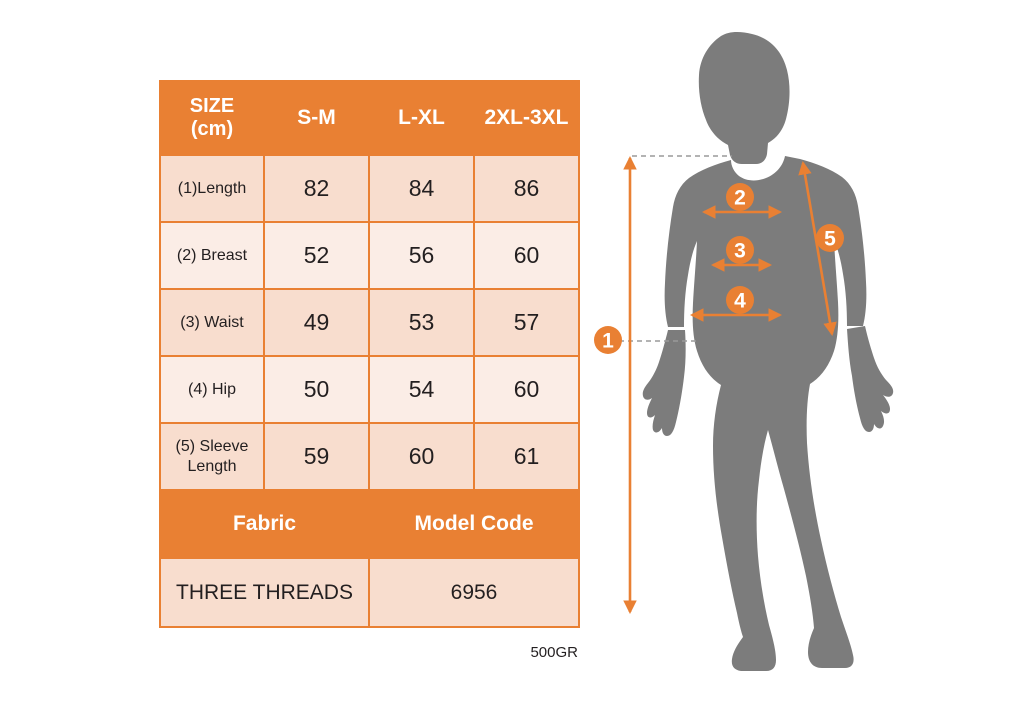 The height and width of the screenshot is (705, 1024). Describe the element at coordinates (316, 389) in the screenshot. I see `cell-hip-s-m: 50` at that location.